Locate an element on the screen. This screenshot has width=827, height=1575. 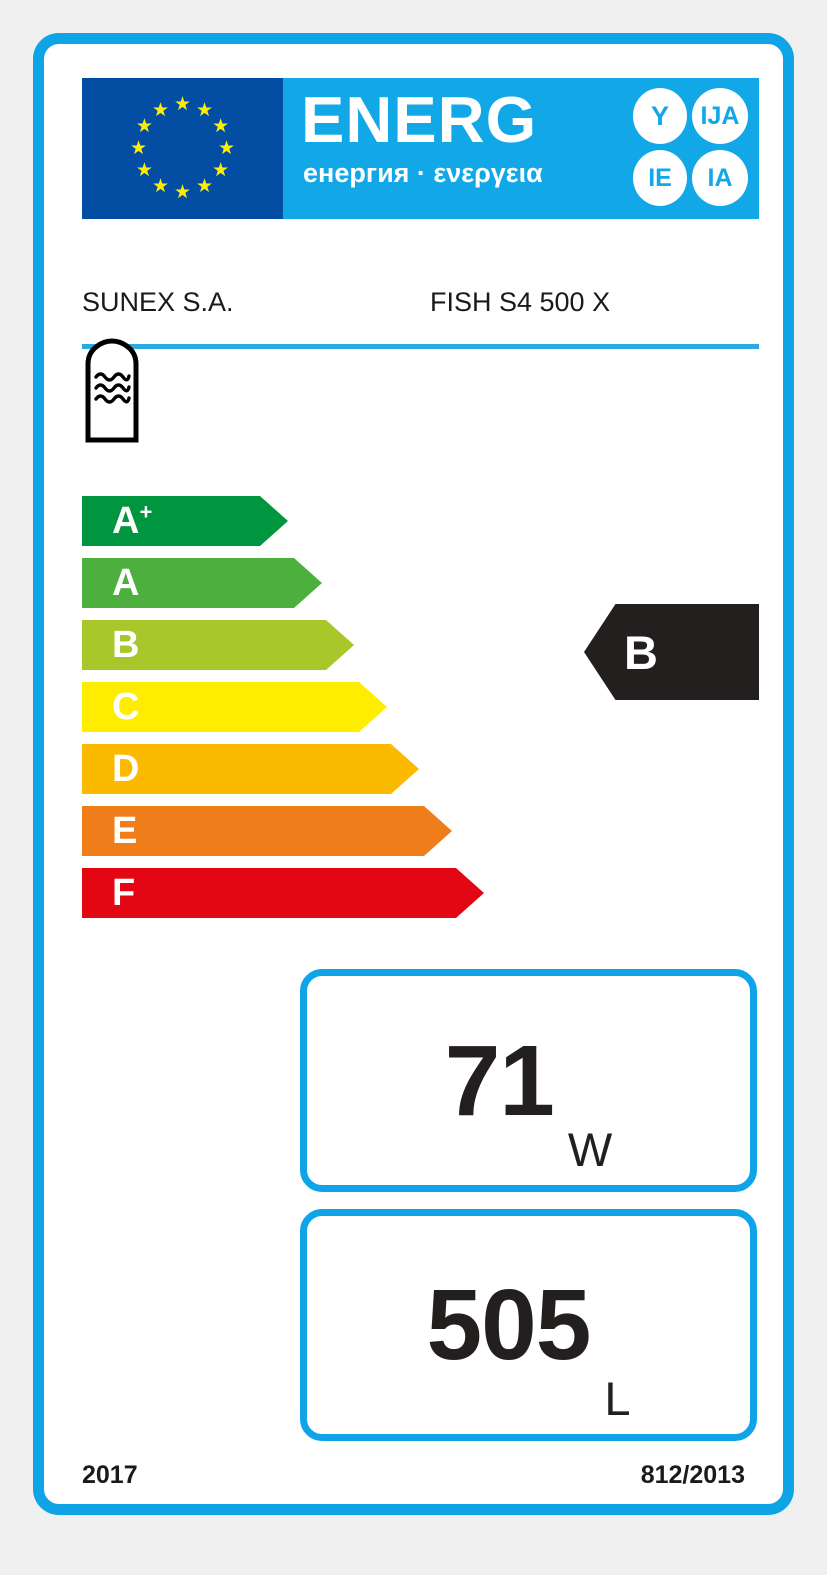
label-year: 2017 is located at coordinates (110, 1475).